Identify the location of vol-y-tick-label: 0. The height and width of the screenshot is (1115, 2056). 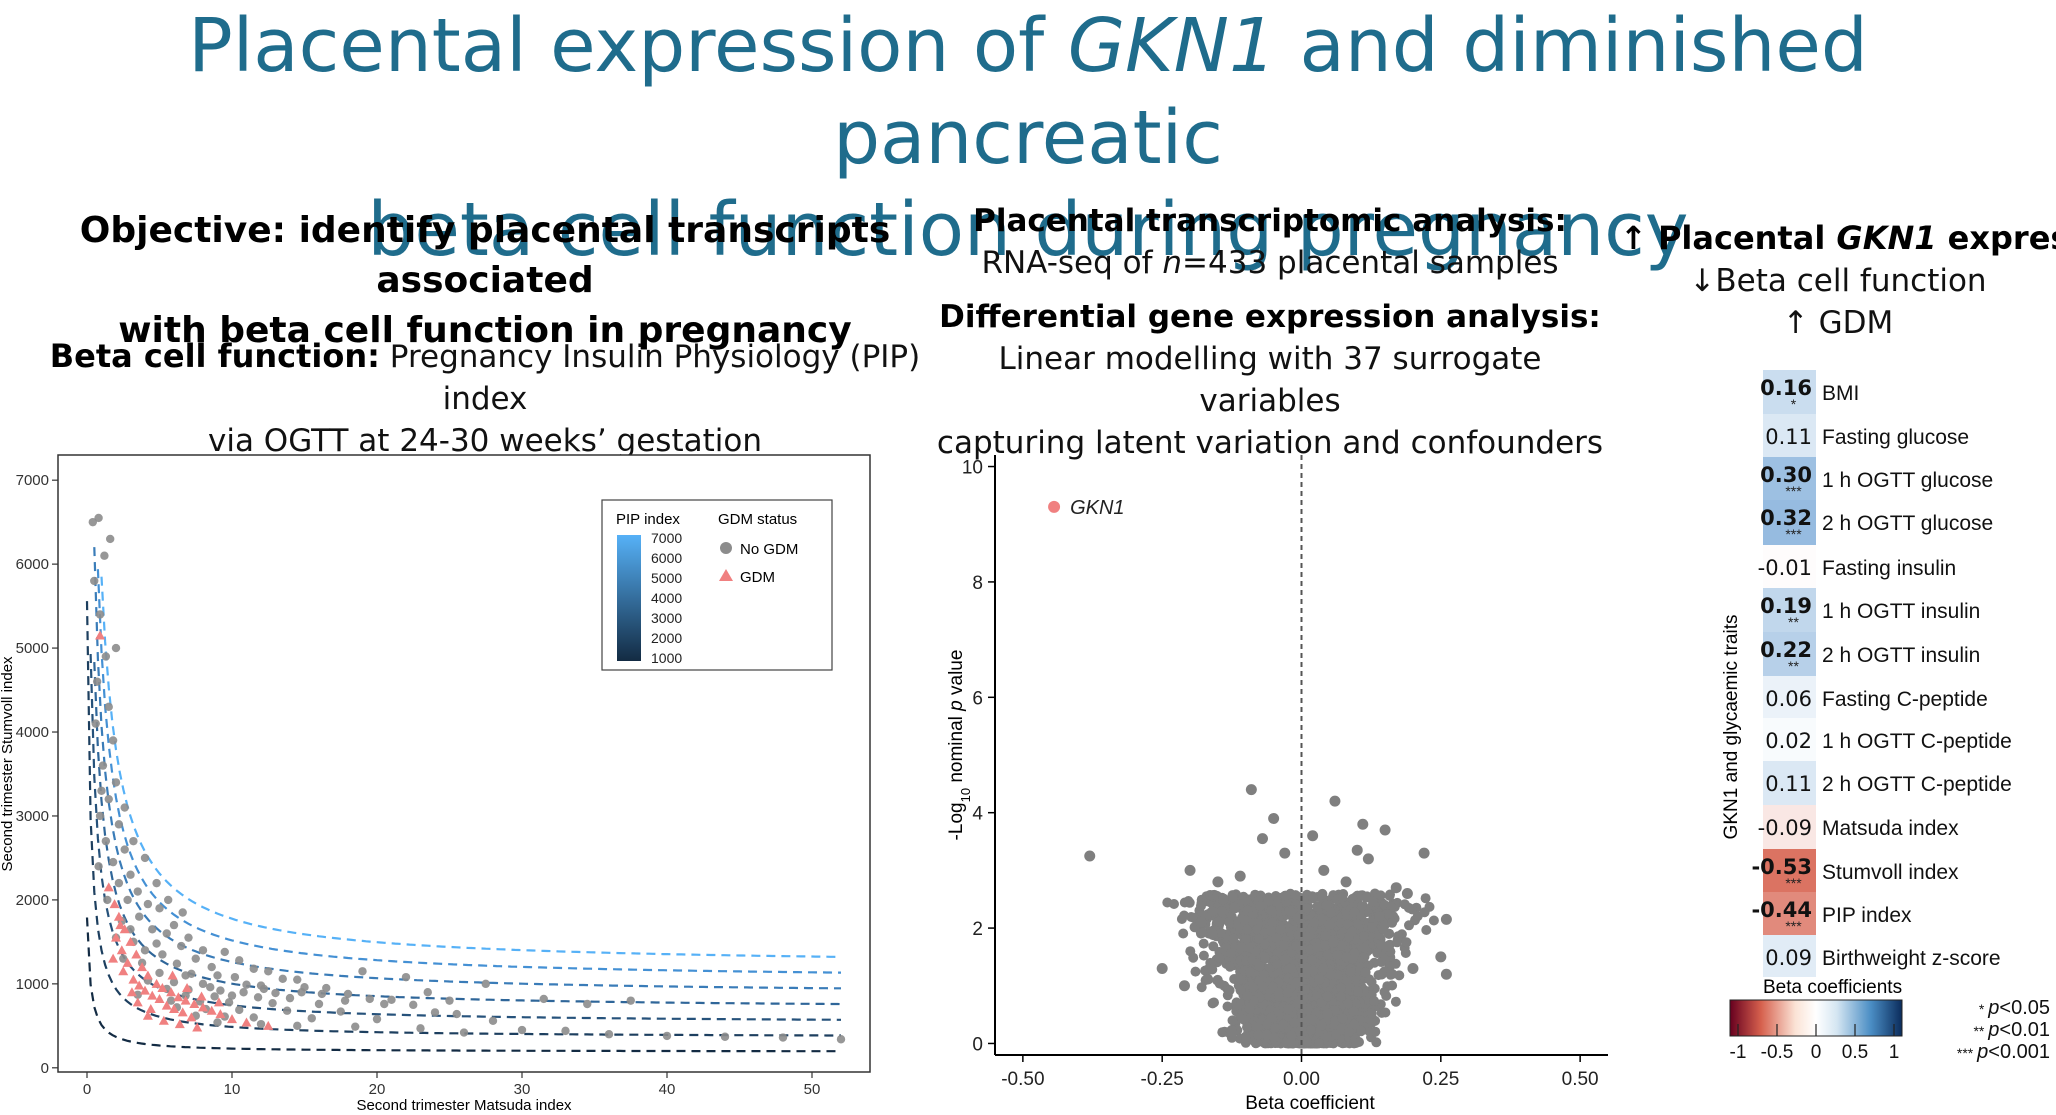
(977, 1044).